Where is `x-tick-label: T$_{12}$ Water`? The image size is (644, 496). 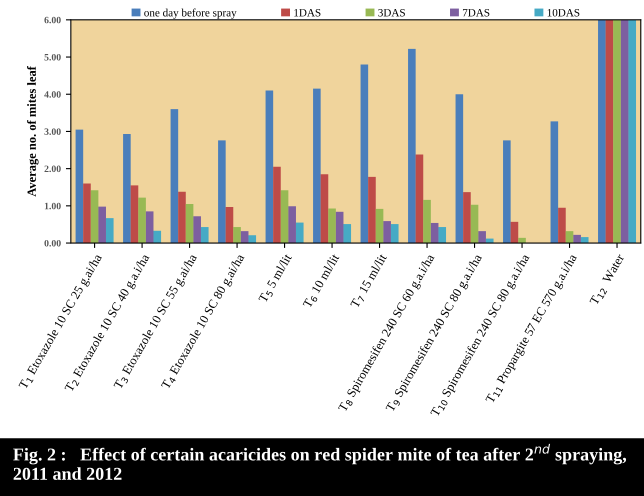 x-tick-label: T$_{12}$ Water is located at coordinates (607, 279).